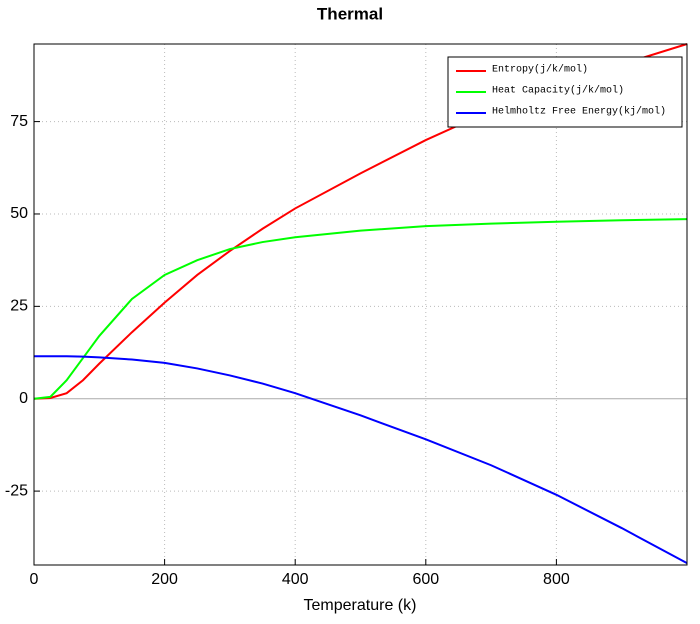 This screenshot has height=624, width=700. I want to click on y-tick-label: 50, so click(19, 213).